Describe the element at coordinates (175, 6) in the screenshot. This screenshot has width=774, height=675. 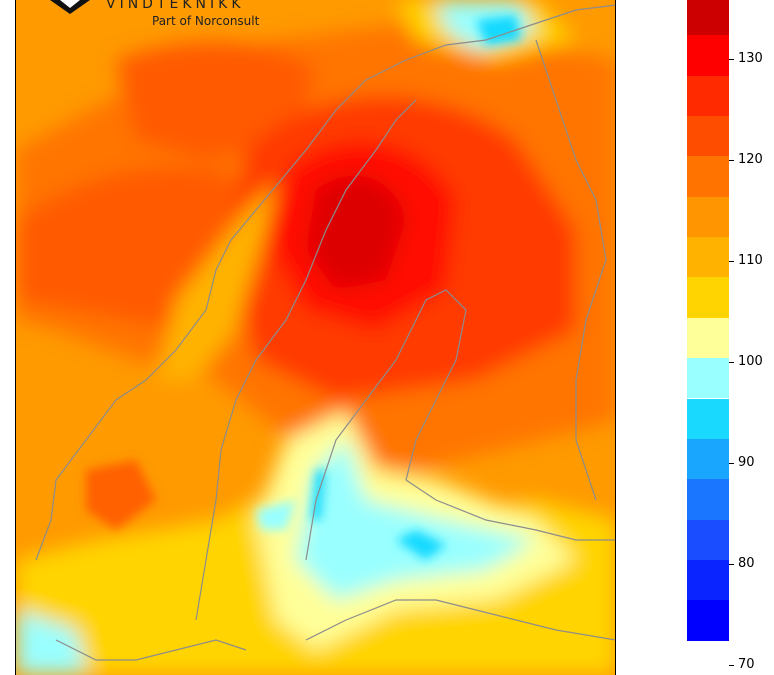
I see `logo-brand: VINDTEKNIKK` at that location.